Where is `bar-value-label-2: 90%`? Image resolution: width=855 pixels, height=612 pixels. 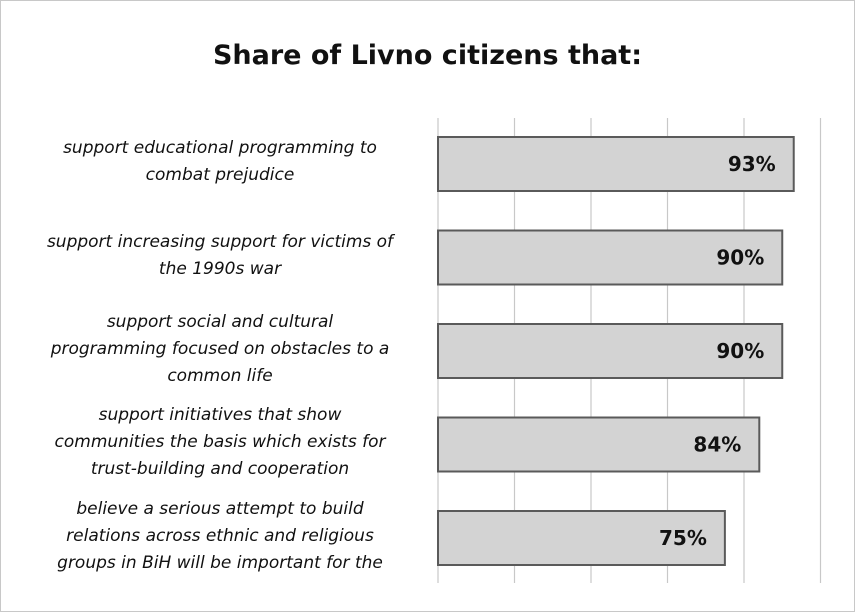 bar-value-label-2: 90% is located at coordinates (740, 258).